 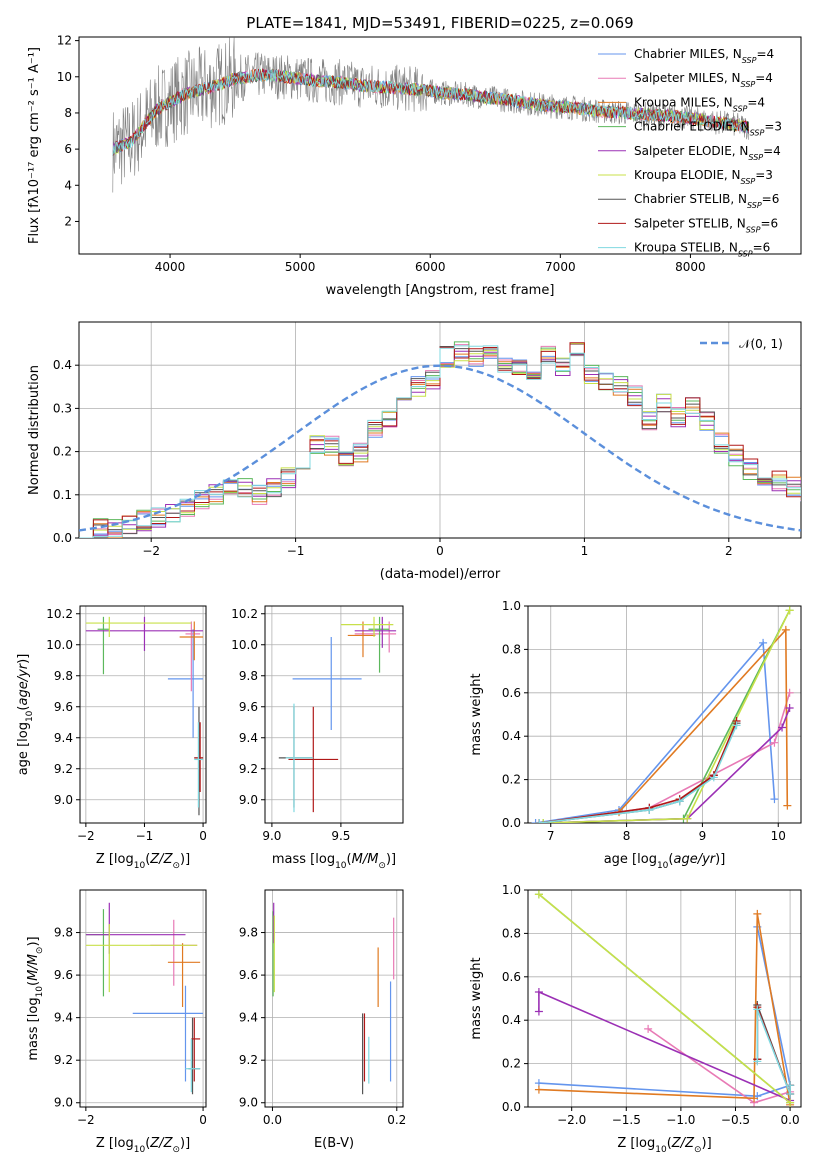 What do you see at coordinates (756, 102) in the screenshot?
I see `legend-label-tail: =4` at bounding box center [756, 102].